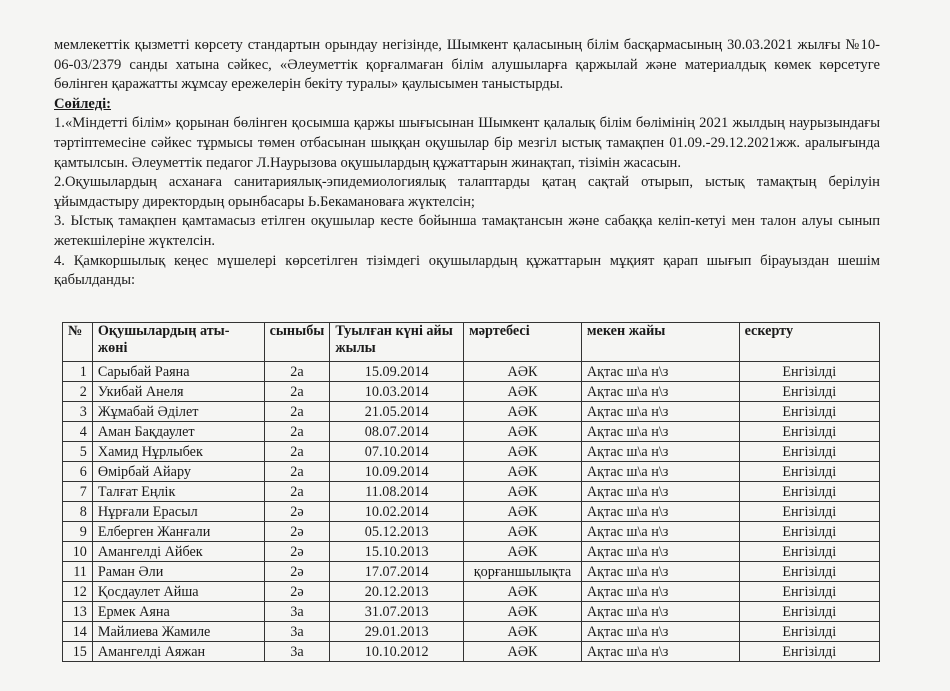 This screenshot has width=950, height=691. Describe the element at coordinates (397, 371) in the screenshot. I see `table-cell: 15.09.2014` at that location.